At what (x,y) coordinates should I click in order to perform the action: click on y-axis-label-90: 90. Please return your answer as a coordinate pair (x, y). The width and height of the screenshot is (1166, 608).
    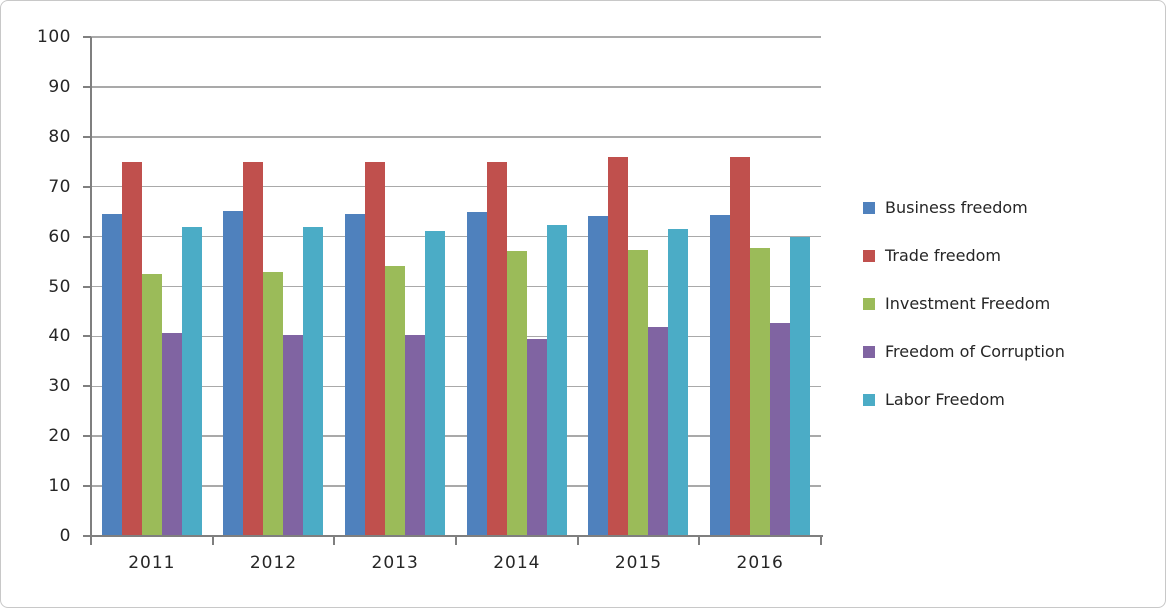
    Looking at the image, I should click on (59, 86).